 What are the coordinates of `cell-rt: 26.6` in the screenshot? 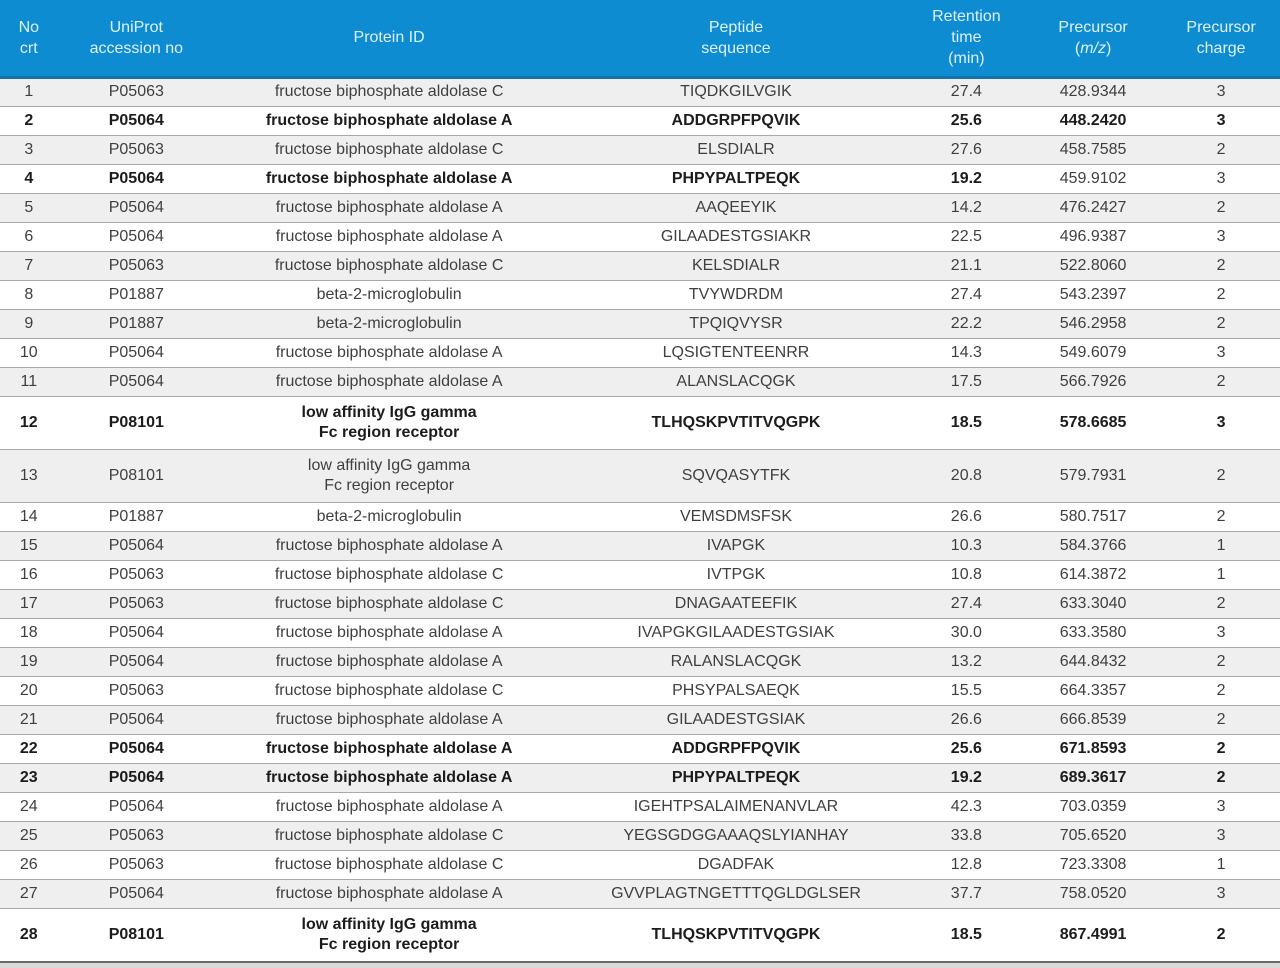 It's located at (966, 516).